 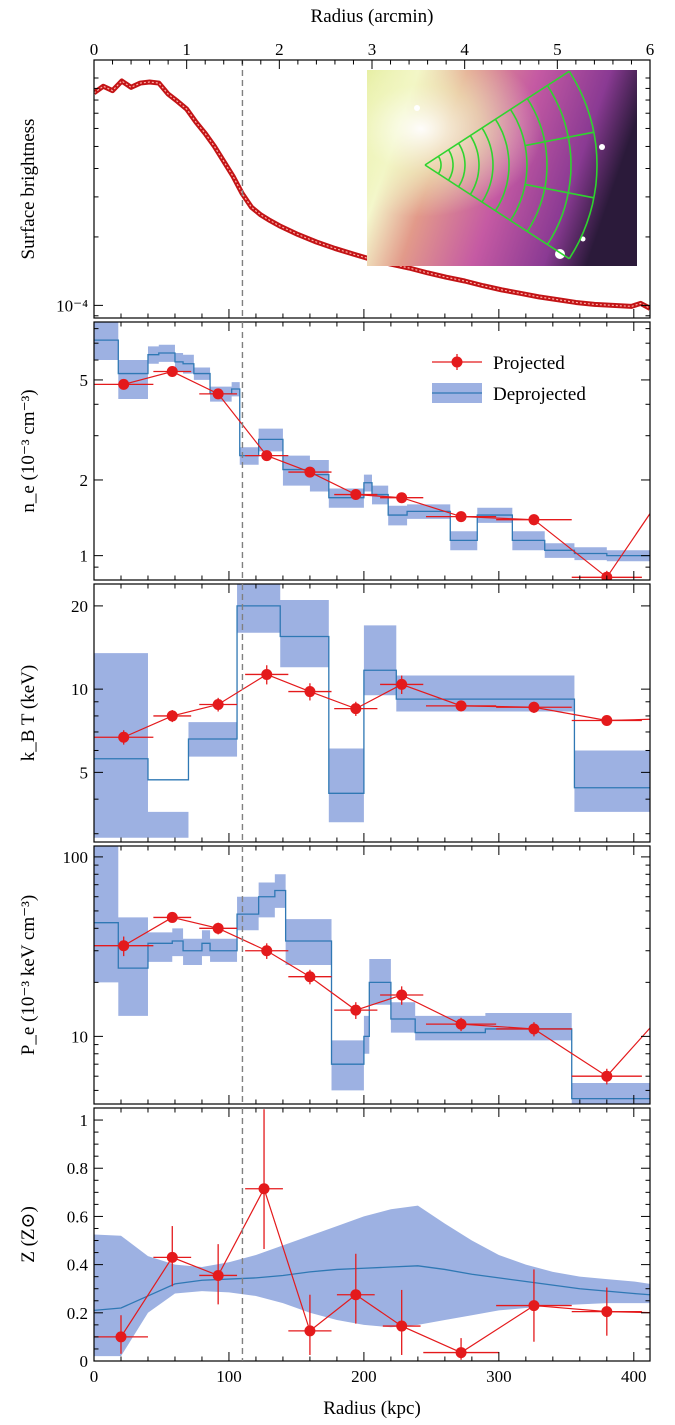 What do you see at coordinates (28, 975) in the screenshot?
I see `y-axis-label: P_e (10⁻³ keV cm⁻³)` at bounding box center [28, 975].